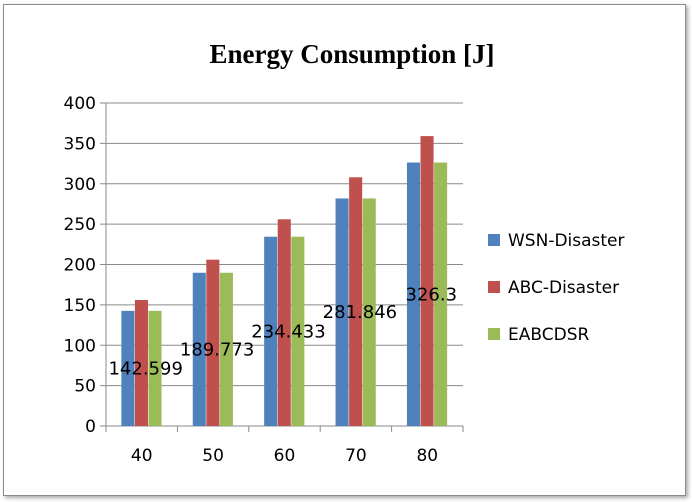 Image resolution: width=692 pixels, height=502 pixels. What do you see at coordinates (288, 331) in the screenshot?
I see `data-label: 234.433` at bounding box center [288, 331].